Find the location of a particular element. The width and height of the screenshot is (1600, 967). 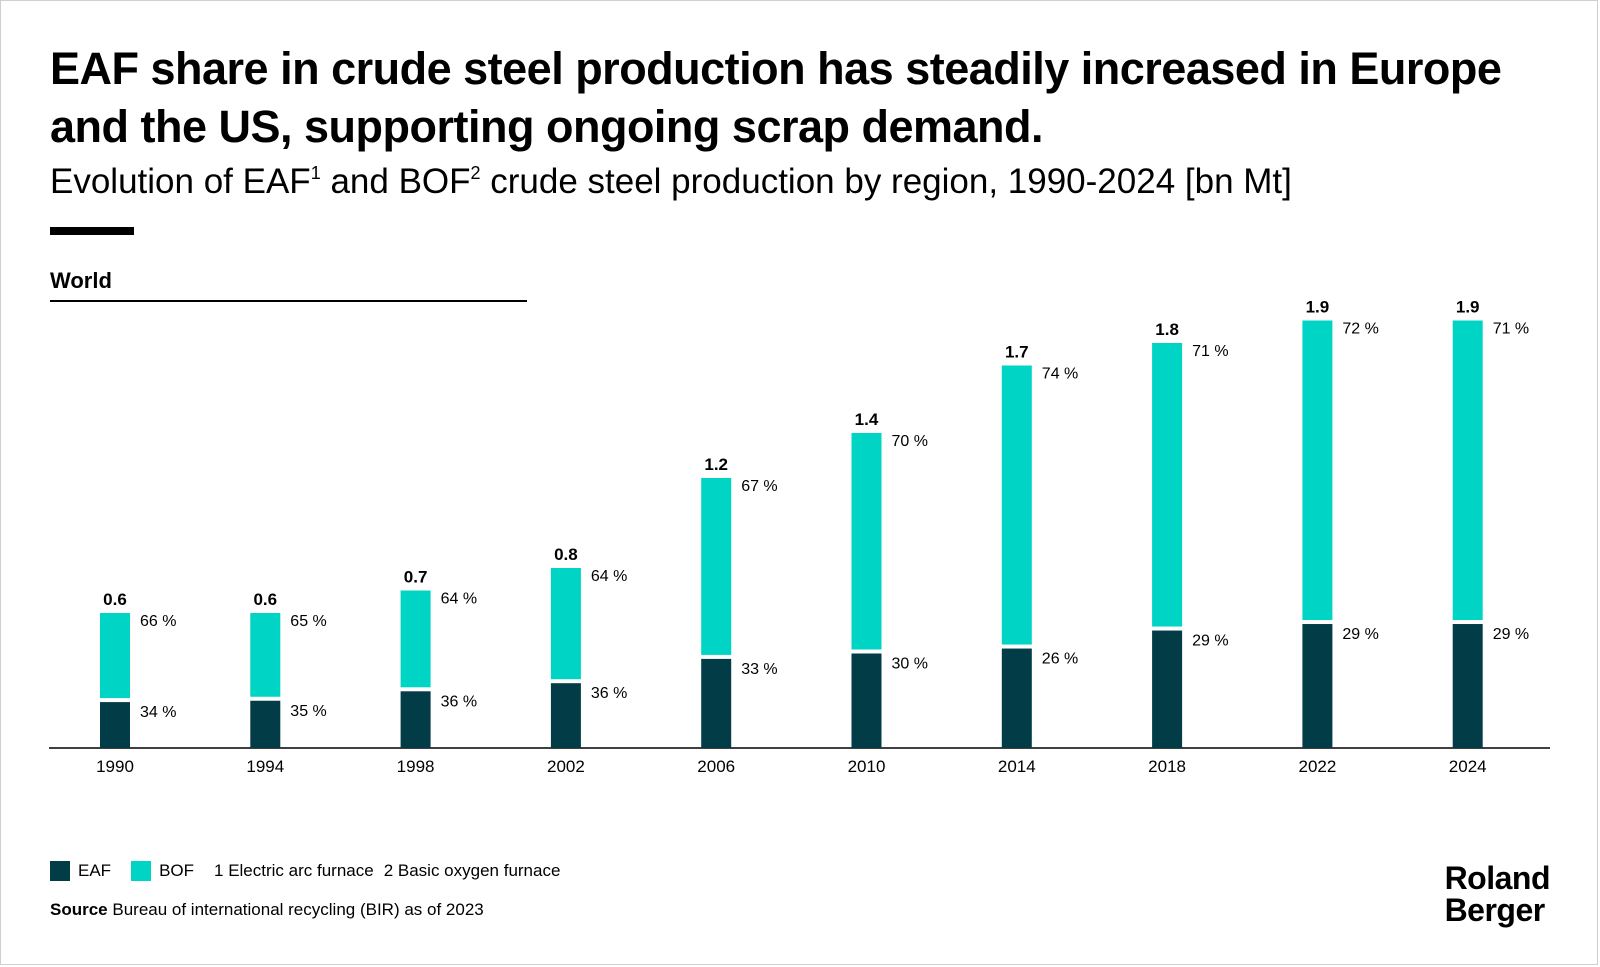

total-label-1990: 0.6 is located at coordinates (115, 599).